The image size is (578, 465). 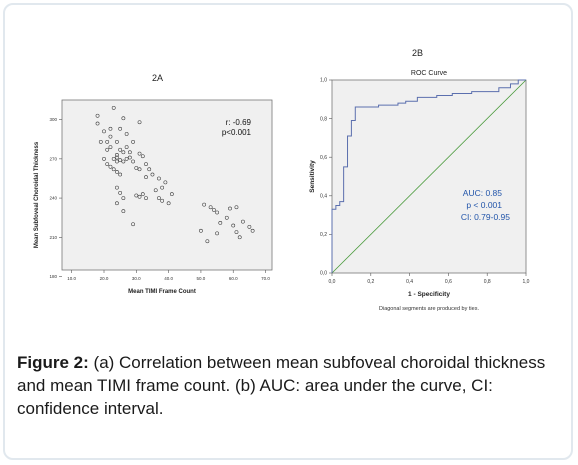 I want to click on x-tick-label: 0,8, so click(x=487, y=282).